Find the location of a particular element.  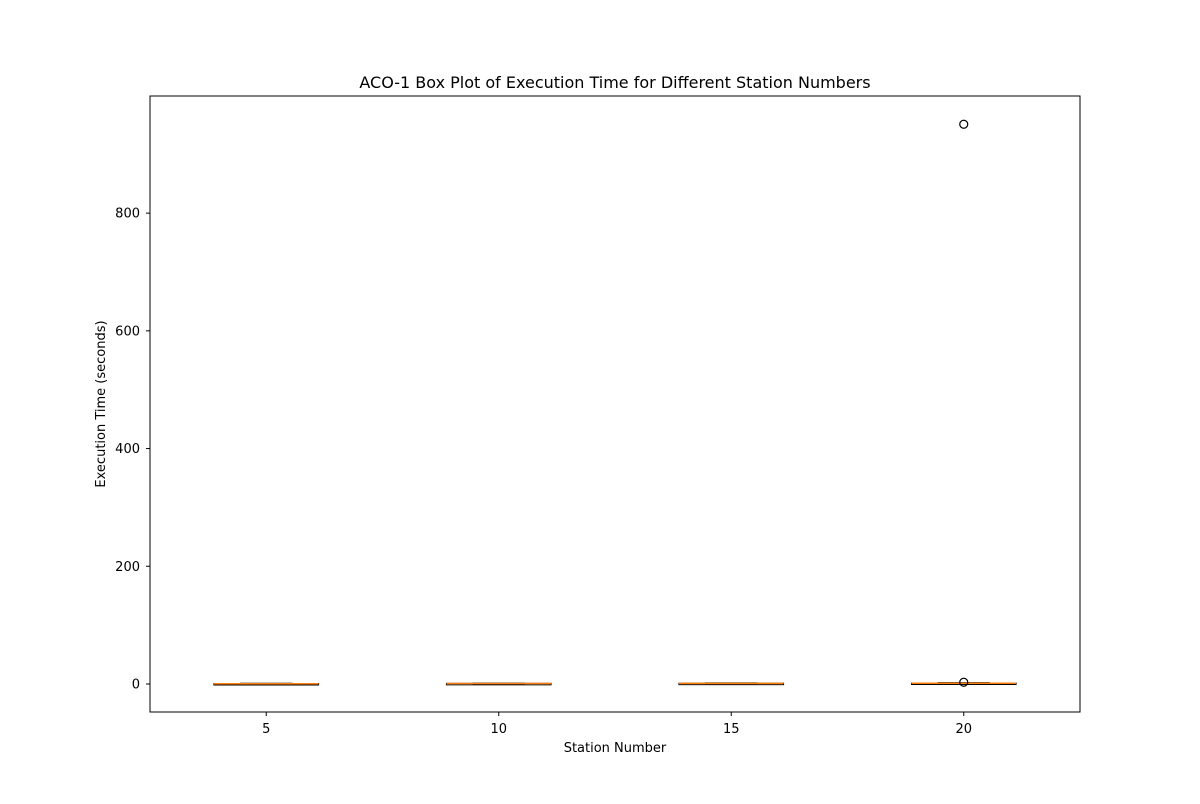

y-axis-ticks: 0 200 400 600 800 is located at coordinates (132, 449).